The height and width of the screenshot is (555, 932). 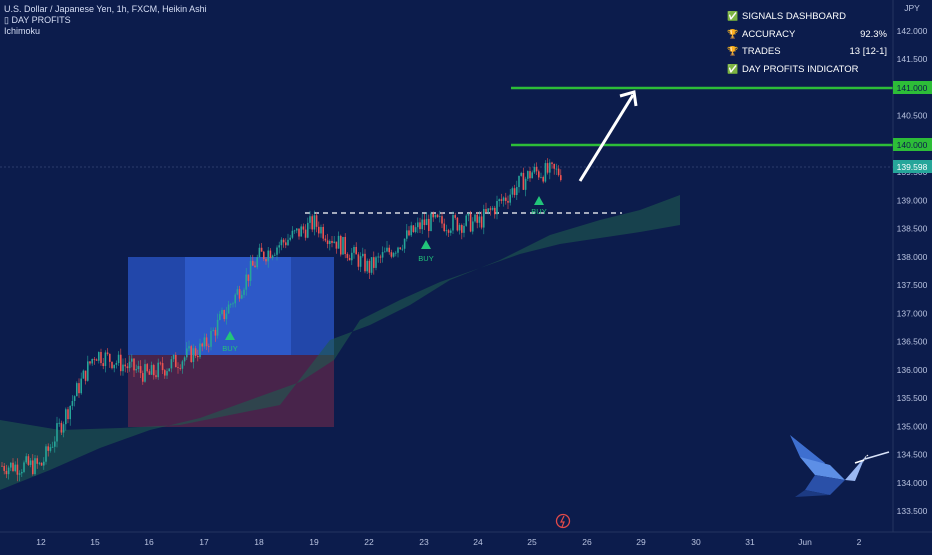 I want to click on price-tag-low-bg, so click(x=912, y=144).